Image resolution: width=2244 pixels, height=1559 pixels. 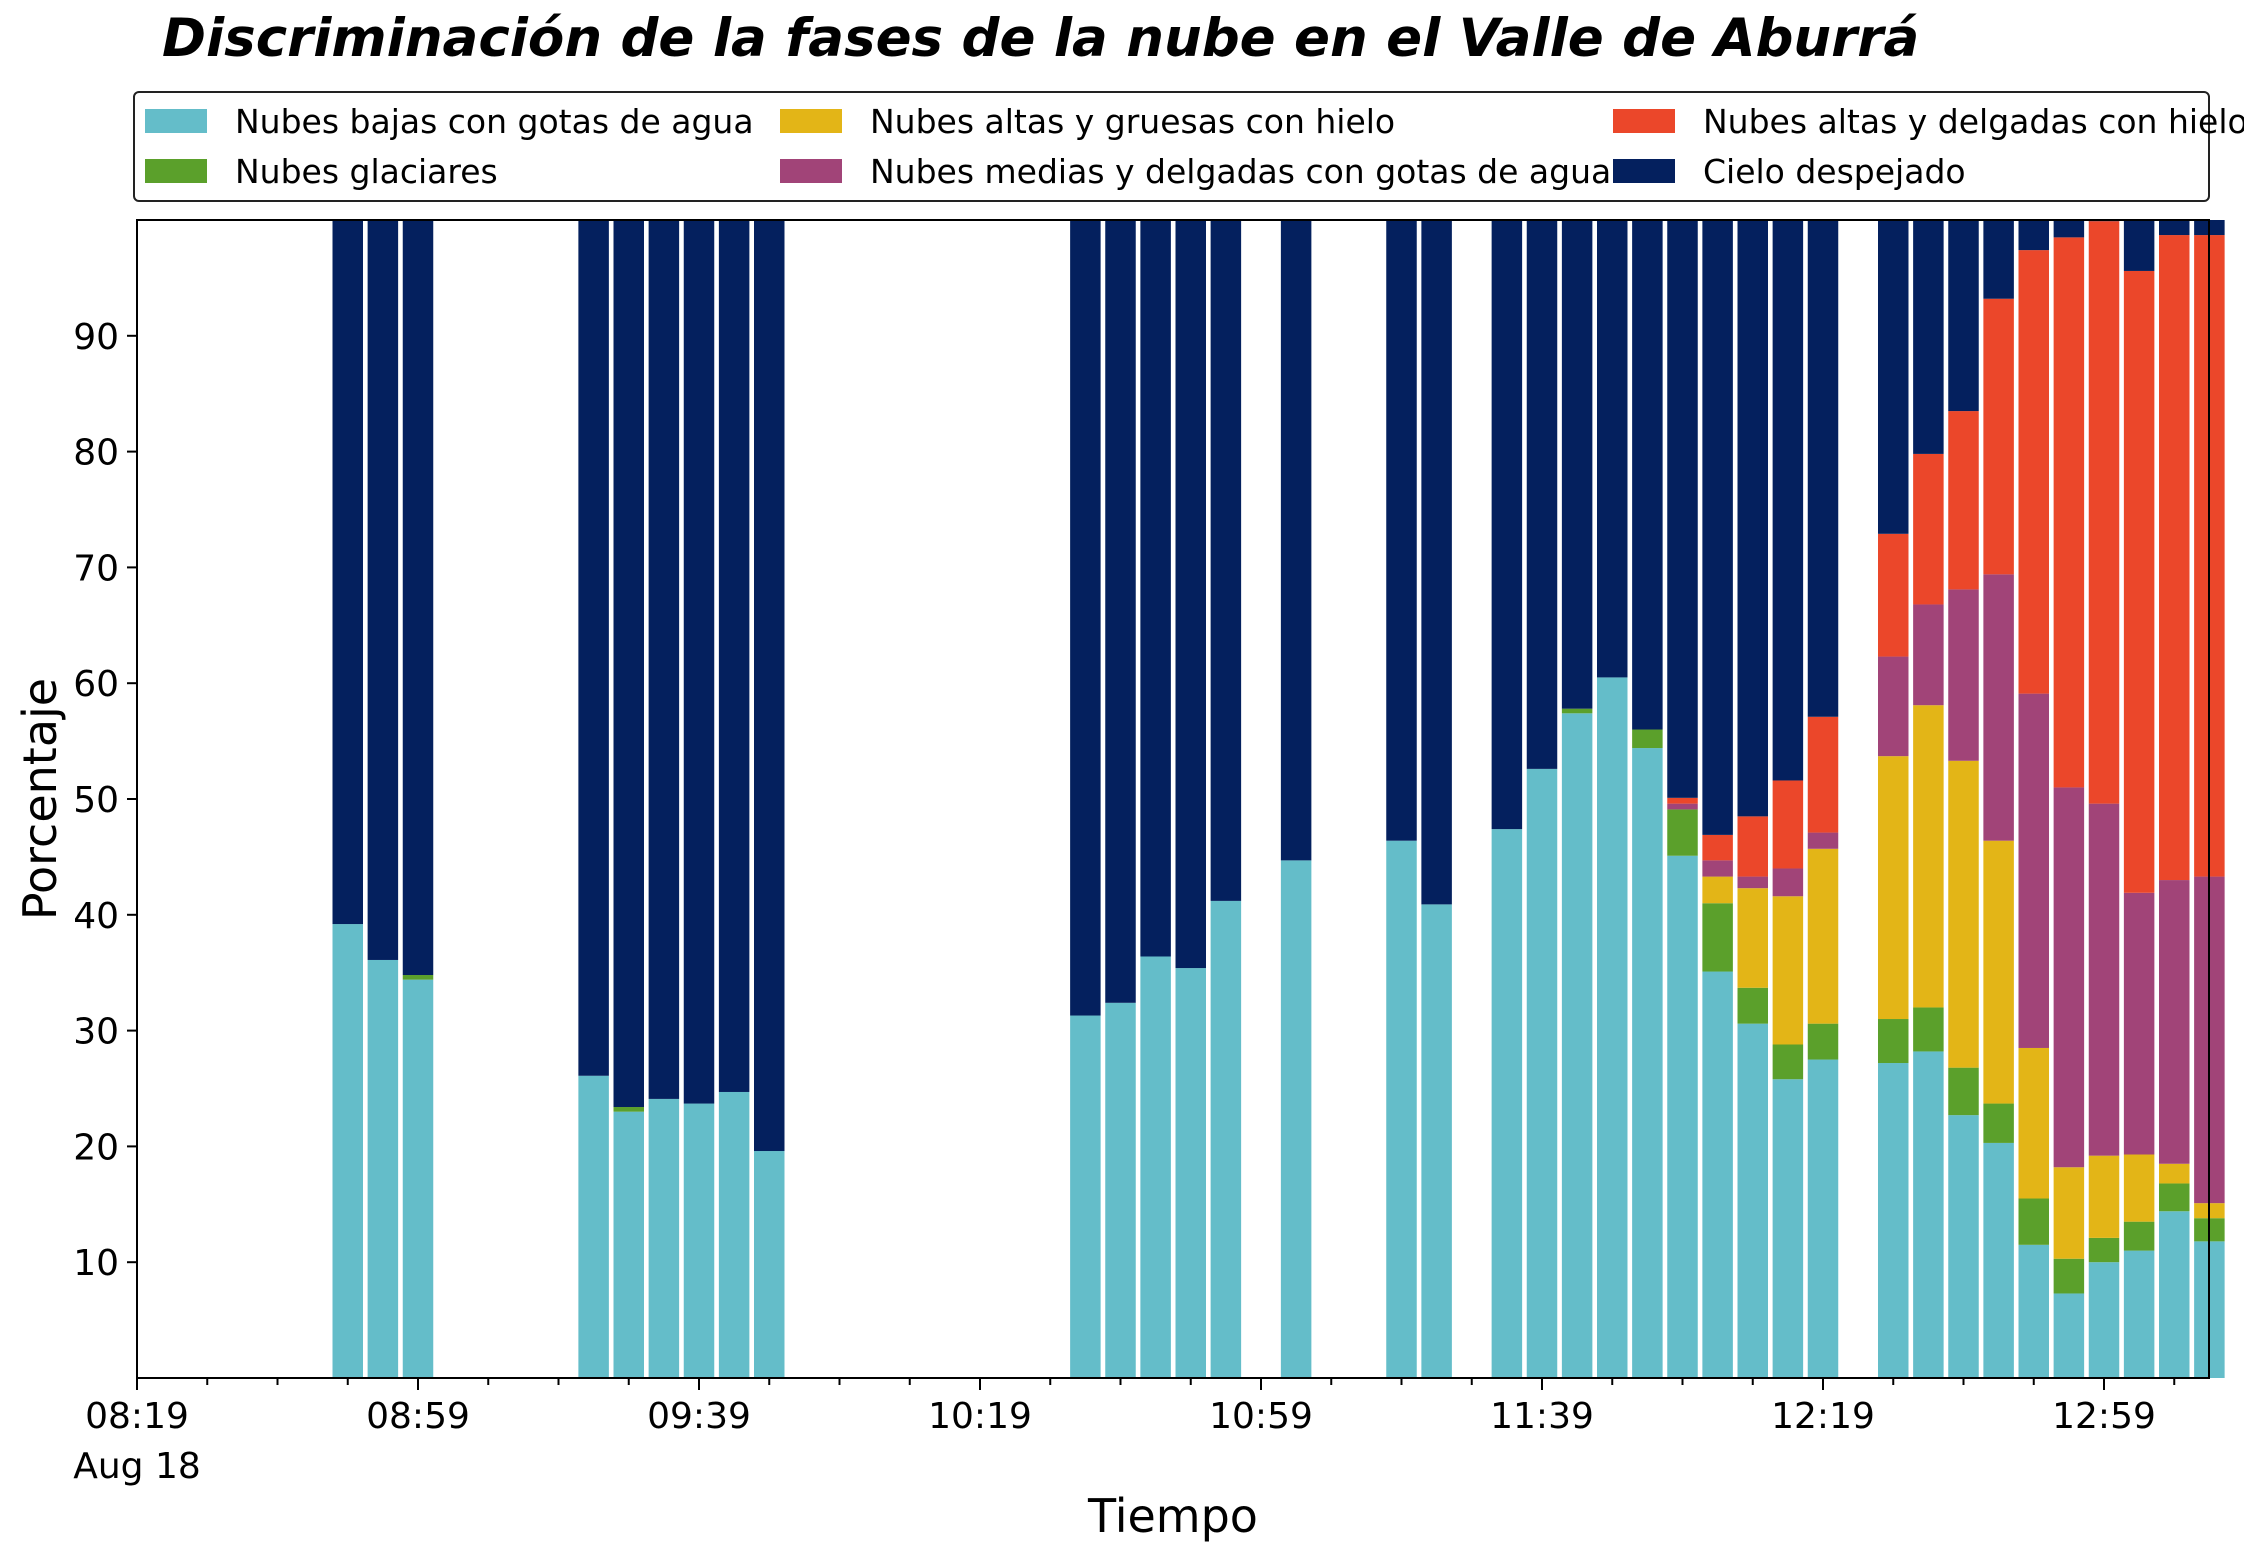 What do you see at coordinates (137, 1416) in the screenshot?
I see `x-tick-label: 08:19` at bounding box center [137, 1416].